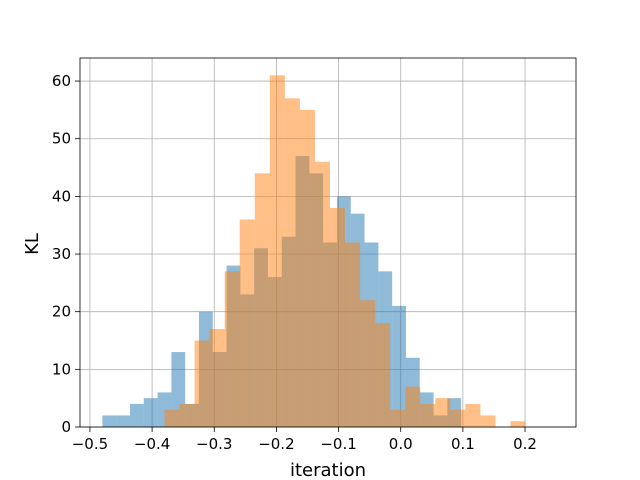  Describe the element at coordinates (328, 470) in the screenshot. I see `x-axis-label: iteration` at that location.